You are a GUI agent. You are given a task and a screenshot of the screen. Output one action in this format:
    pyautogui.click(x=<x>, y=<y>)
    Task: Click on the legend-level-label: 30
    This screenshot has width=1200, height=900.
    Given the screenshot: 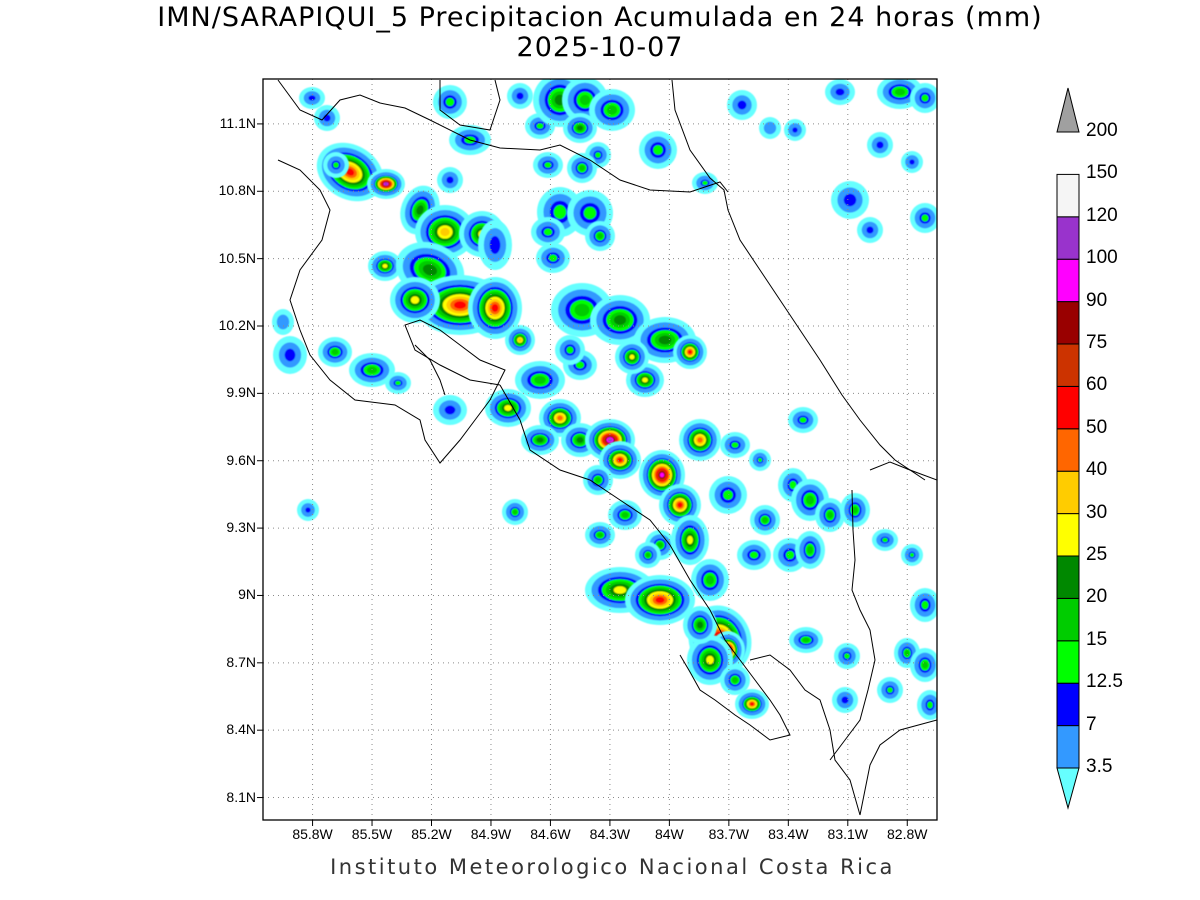 What is the action you would take?
    pyautogui.click(x=1097, y=512)
    